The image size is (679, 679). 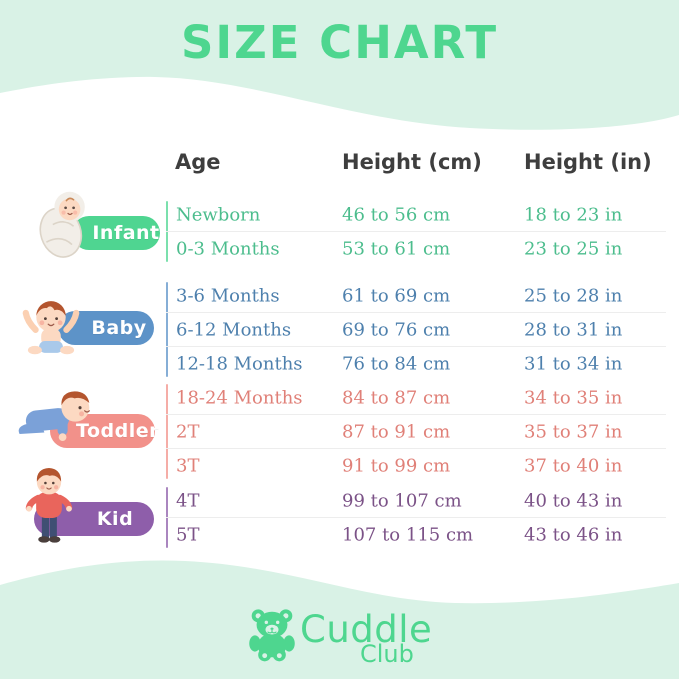 I want to click on table-row: 3-6 Months 61 to 69 cm 25 to 28 in, so click(x=416, y=295).